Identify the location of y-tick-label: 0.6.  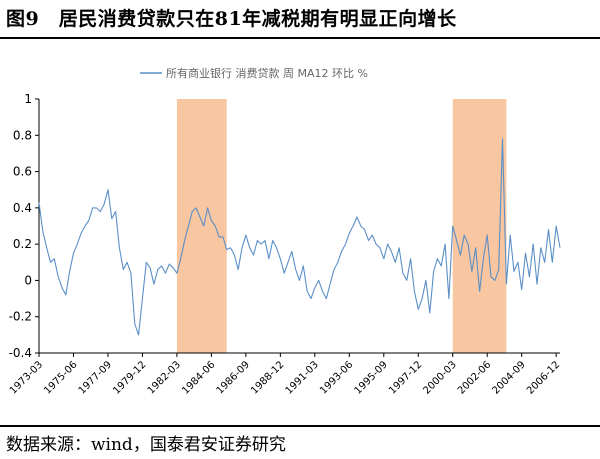
(22, 172).